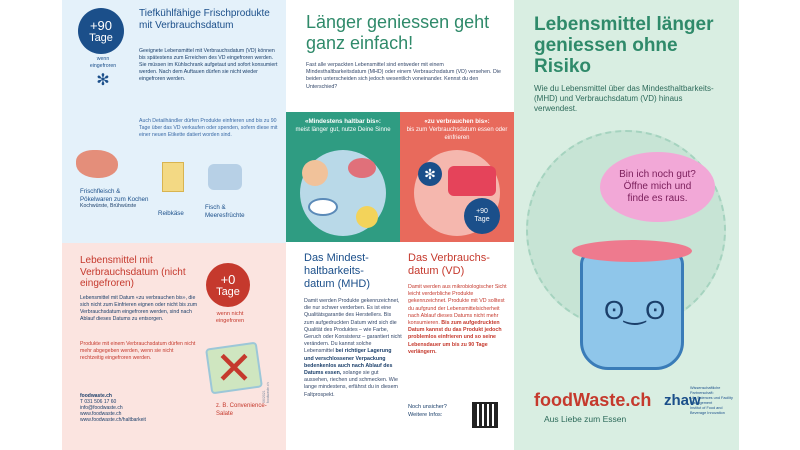 Image resolution: width=800 pixels, height=450 pixels. What do you see at coordinates (101, 414) in the screenshot?
I see `contact-web: www.foodwaste.ch` at bounding box center [101, 414].